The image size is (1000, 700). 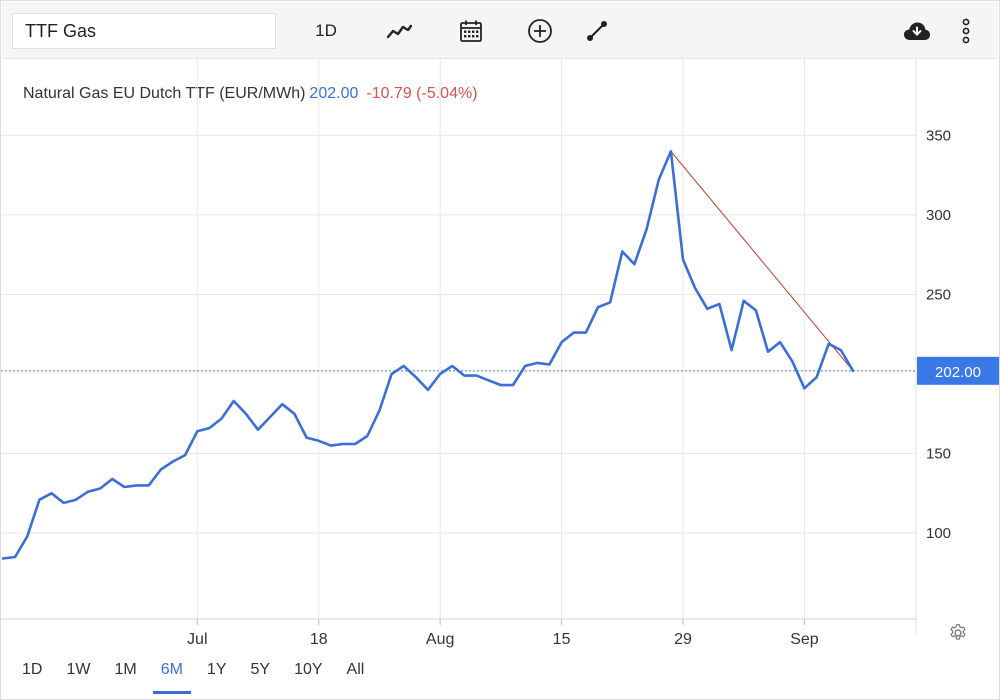 What do you see at coordinates (355, 669) in the screenshot?
I see `range-all: All` at bounding box center [355, 669].